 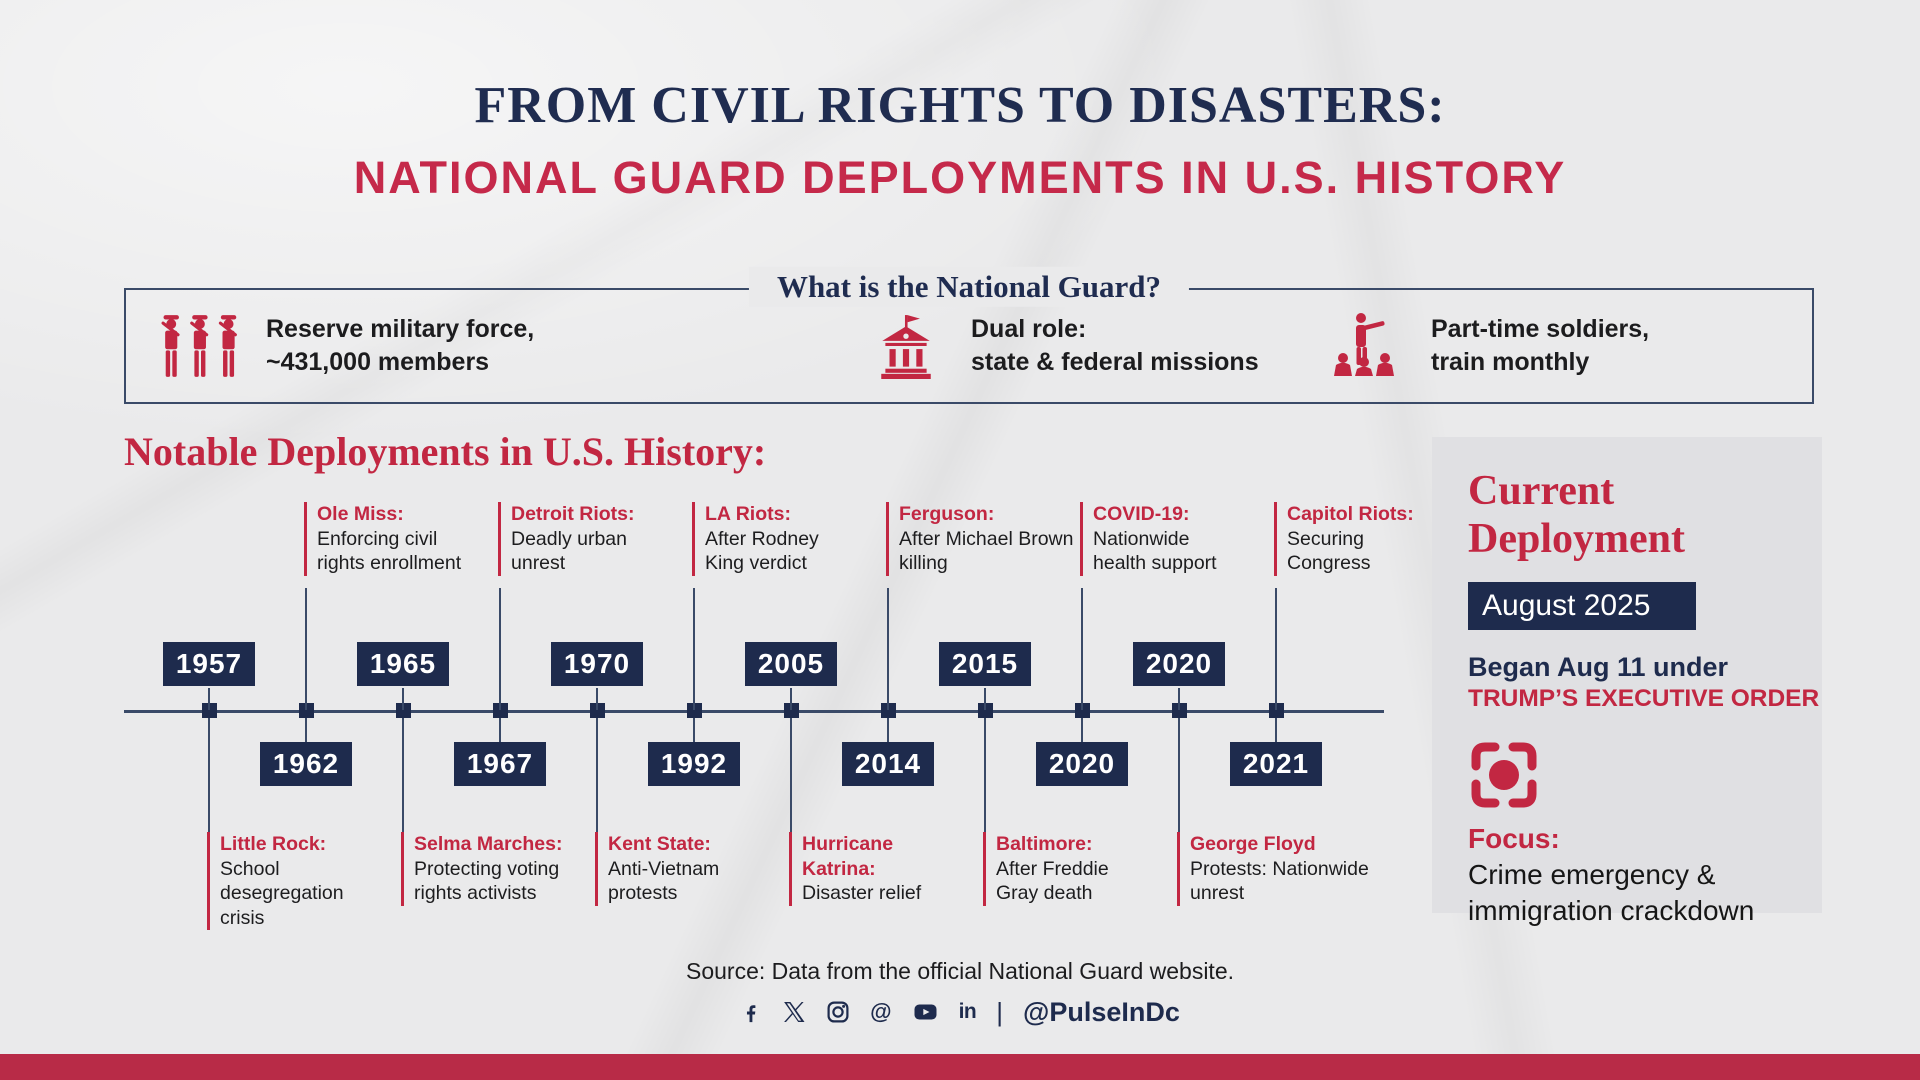 I want to click on timeline-year-badge: 1967, so click(x=500, y=764).